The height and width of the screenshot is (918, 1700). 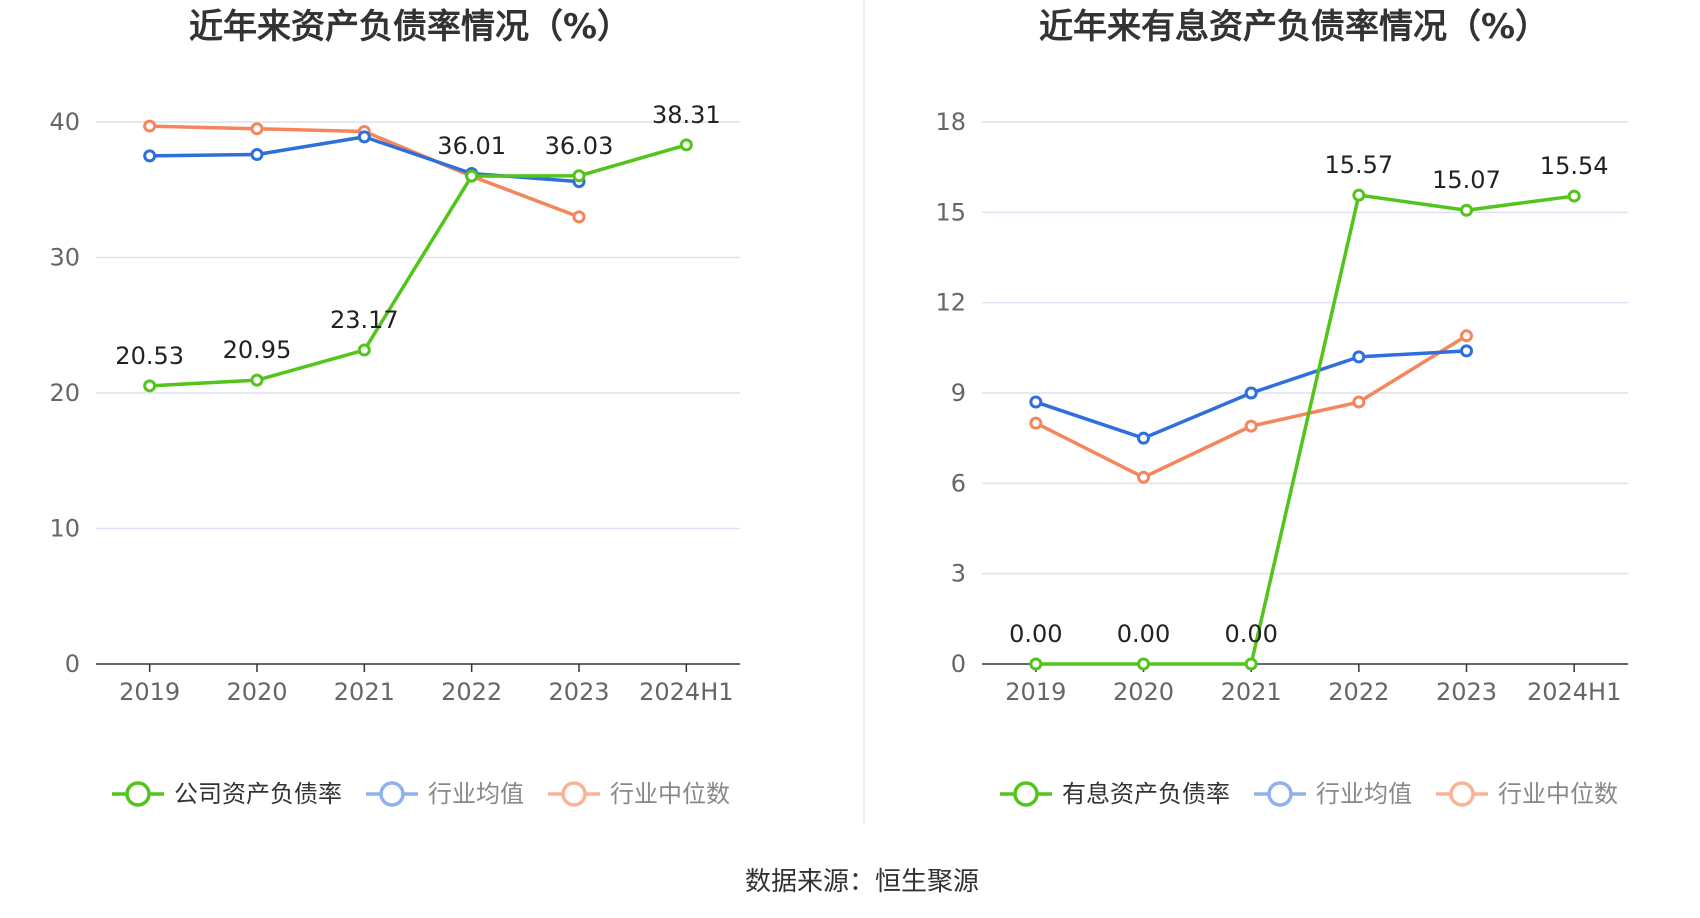 What do you see at coordinates (686, 115) in the screenshot?
I see `data-label: 38.31` at bounding box center [686, 115].